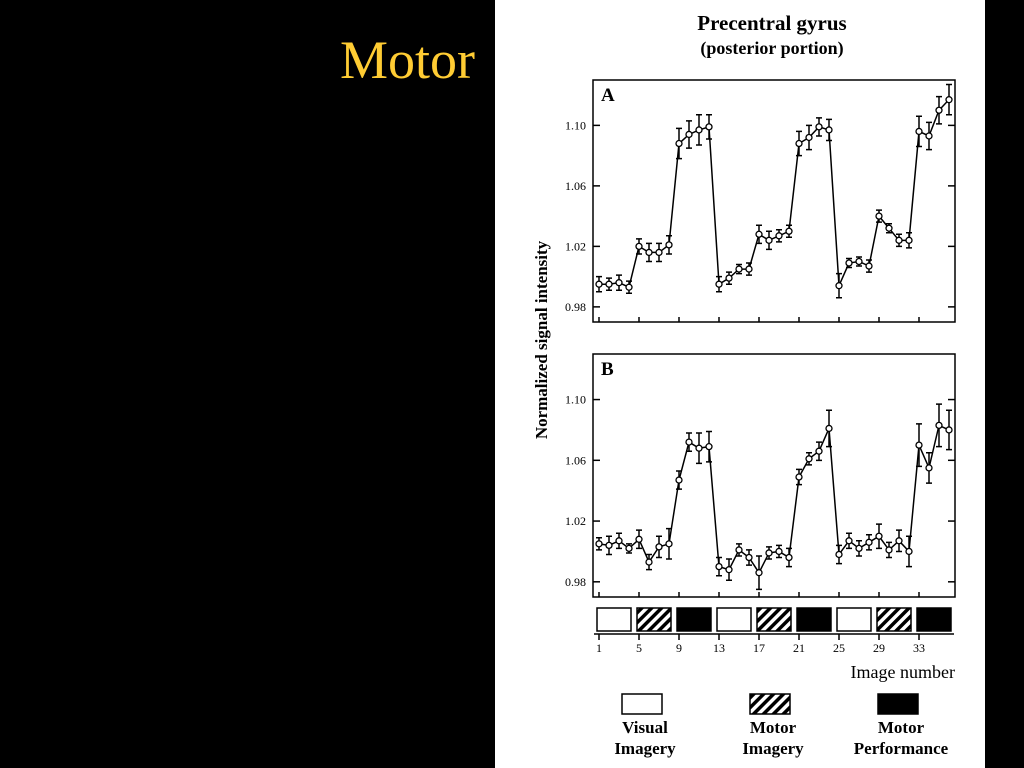  What do you see at coordinates (599, 648) in the screenshot?
I see `x-tick-label: 1` at bounding box center [599, 648].